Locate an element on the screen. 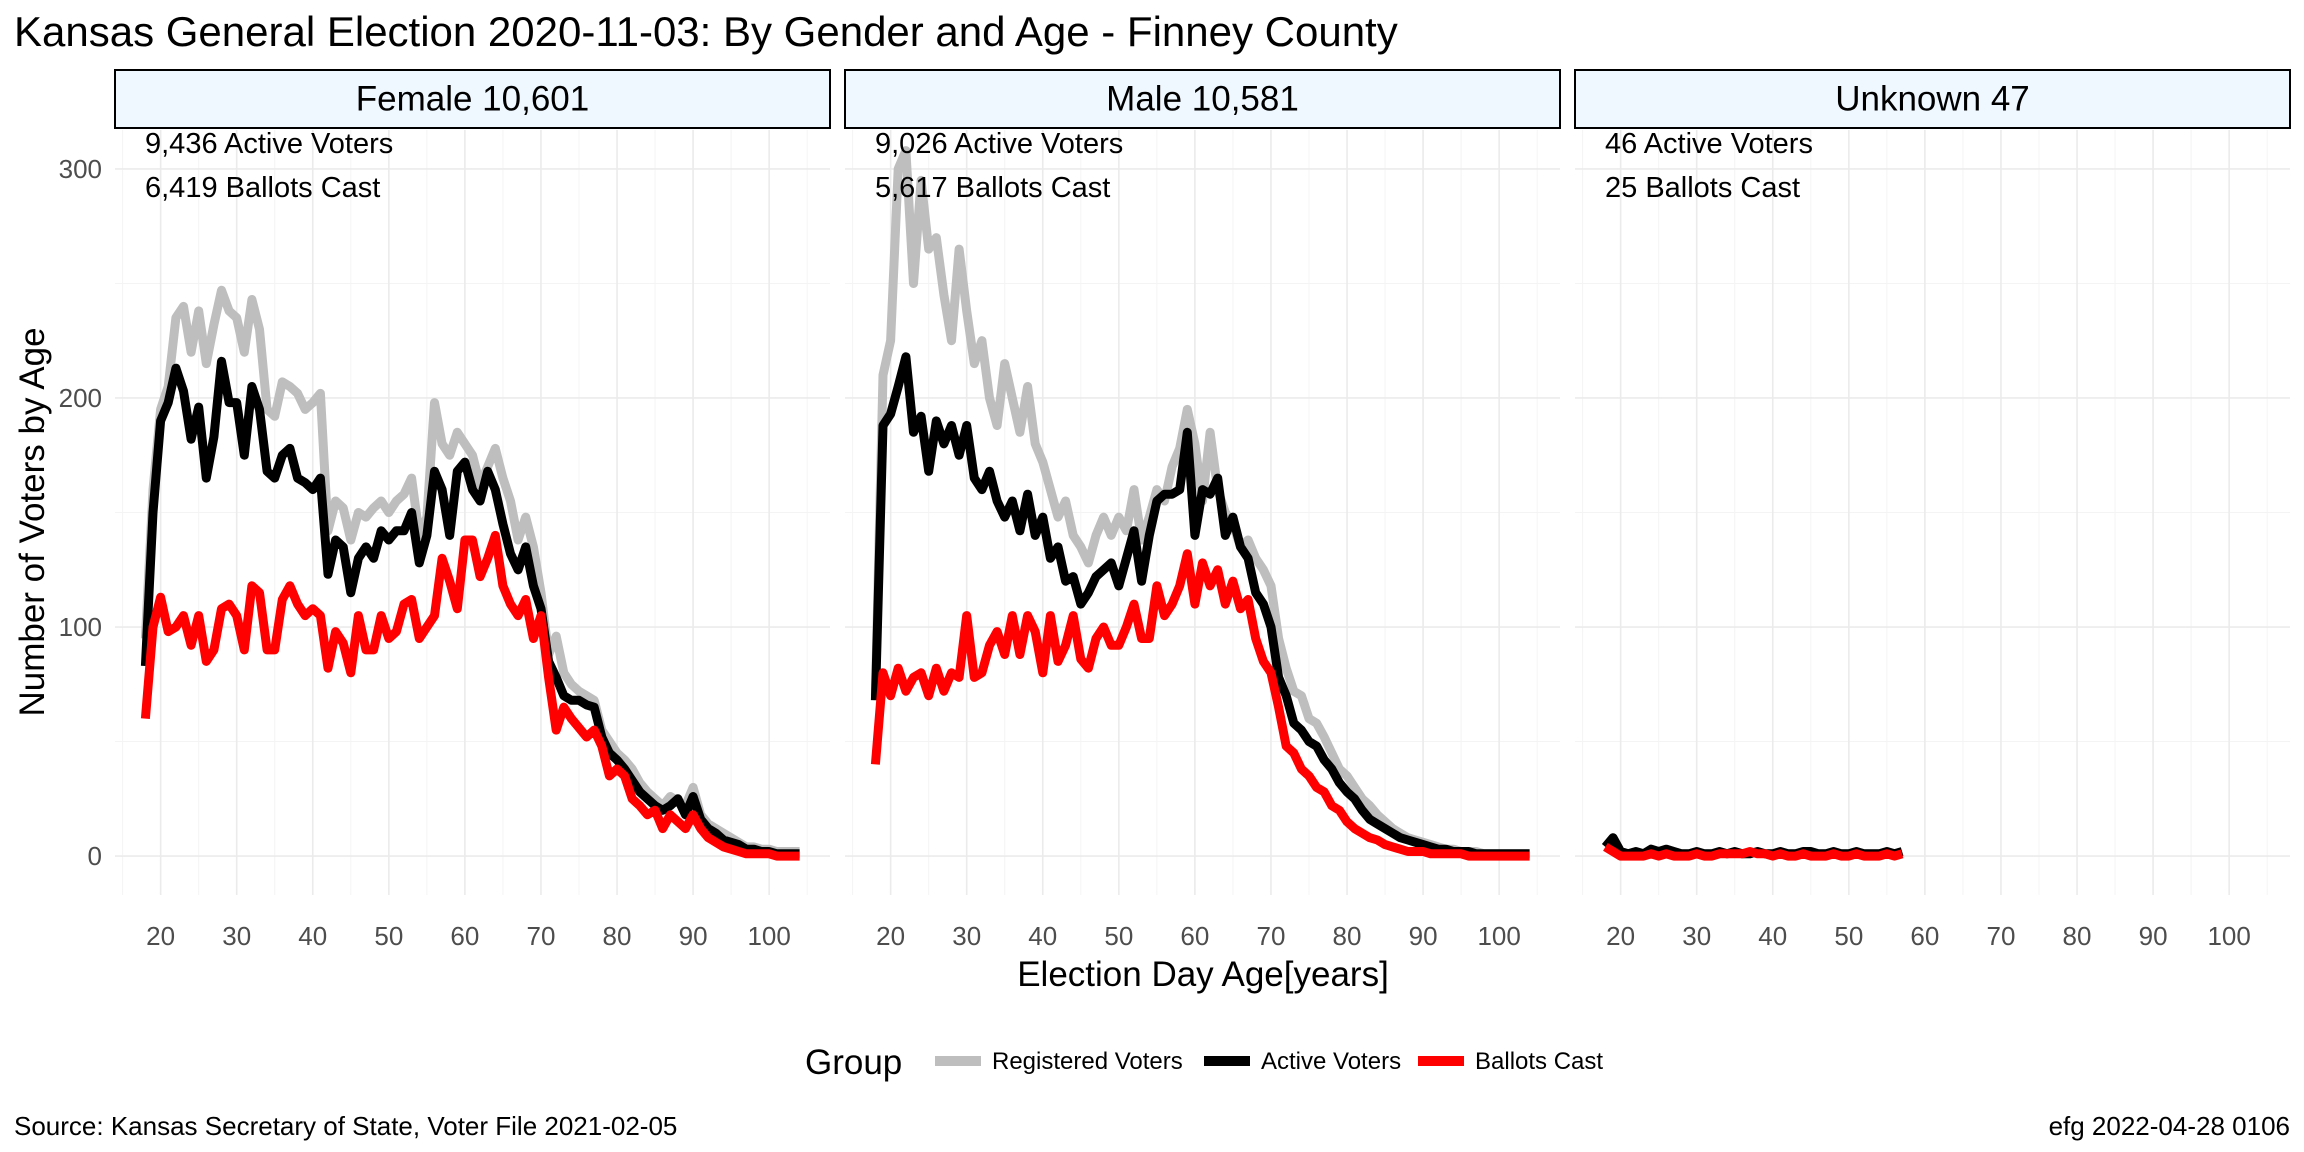  x-axis-title: Election Day Age[years] is located at coordinates (1203, 974).